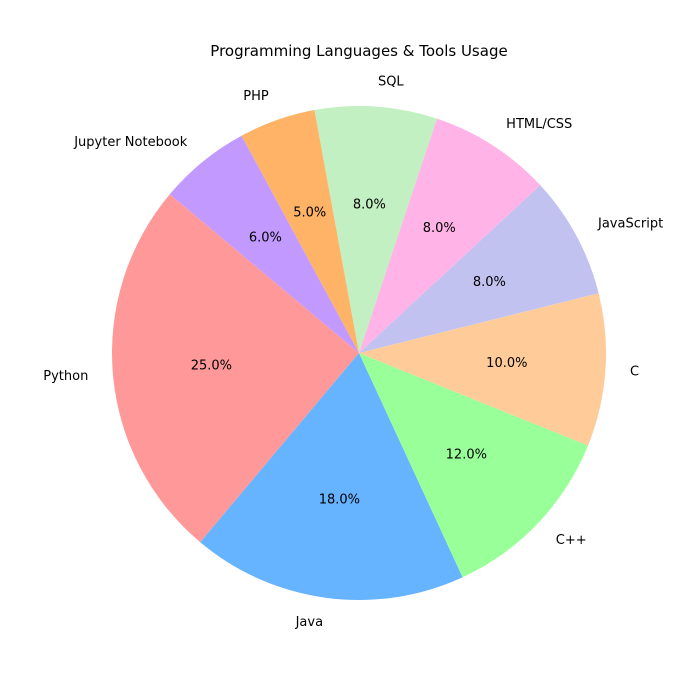 This screenshot has width=700, height=700. Describe the element at coordinates (506, 363) in the screenshot. I see `slice-percent-c: 10.0%` at that location.